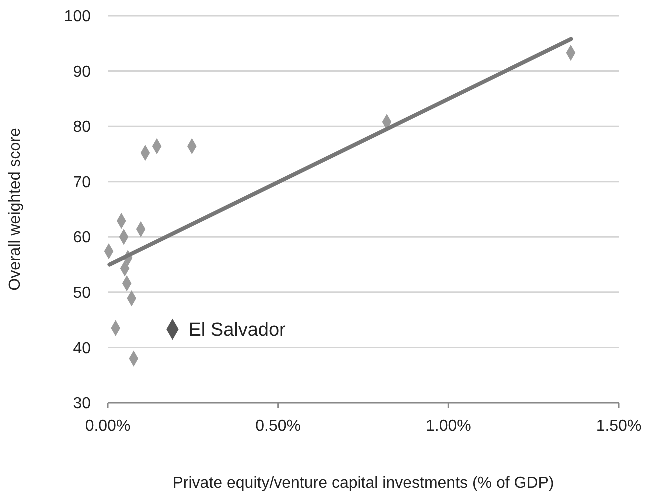  Describe the element at coordinates (82, 238) in the screenshot. I see `y-tick-label: 60` at that location.